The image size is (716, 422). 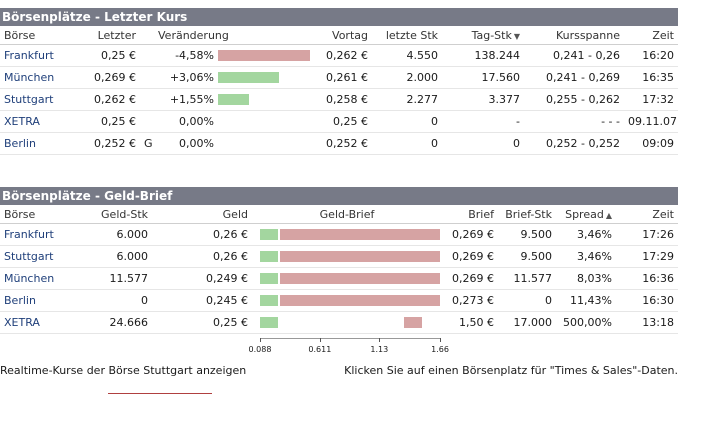 What do you see at coordinates (586, 214) in the screenshot?
I see `col-header-spread: Spread ▲` at bounding box center [586, 214].